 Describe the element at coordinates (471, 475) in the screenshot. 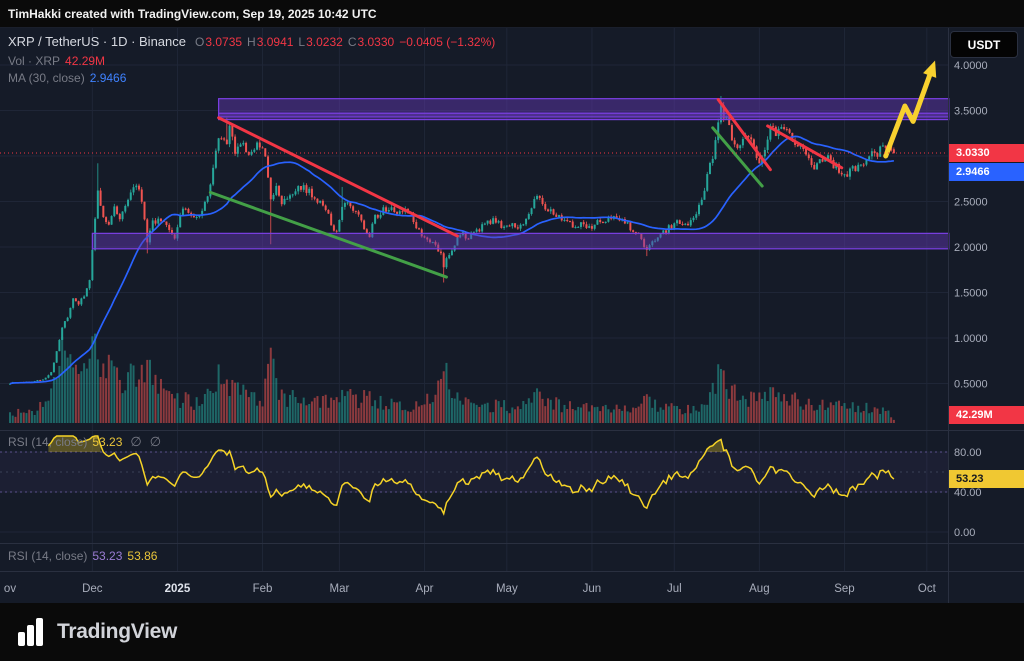

I see `rsi-series` at that location.